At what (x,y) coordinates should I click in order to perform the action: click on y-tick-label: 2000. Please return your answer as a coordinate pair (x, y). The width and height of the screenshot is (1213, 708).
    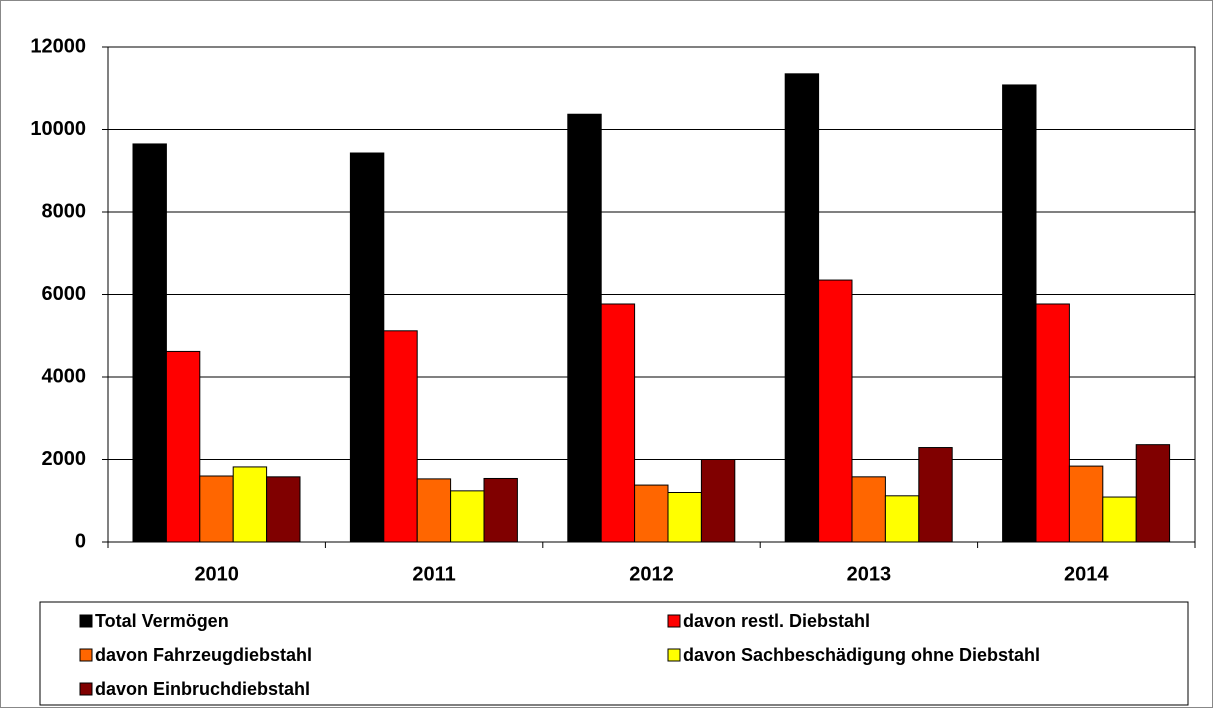
    Looking at the image, I should click on (64, 459).